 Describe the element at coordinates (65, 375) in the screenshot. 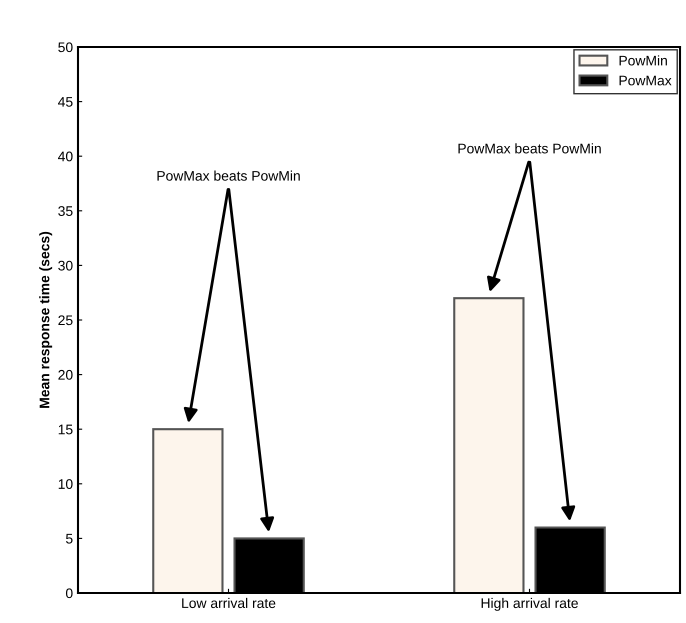

I see `y-tick-label: 20` at that location.